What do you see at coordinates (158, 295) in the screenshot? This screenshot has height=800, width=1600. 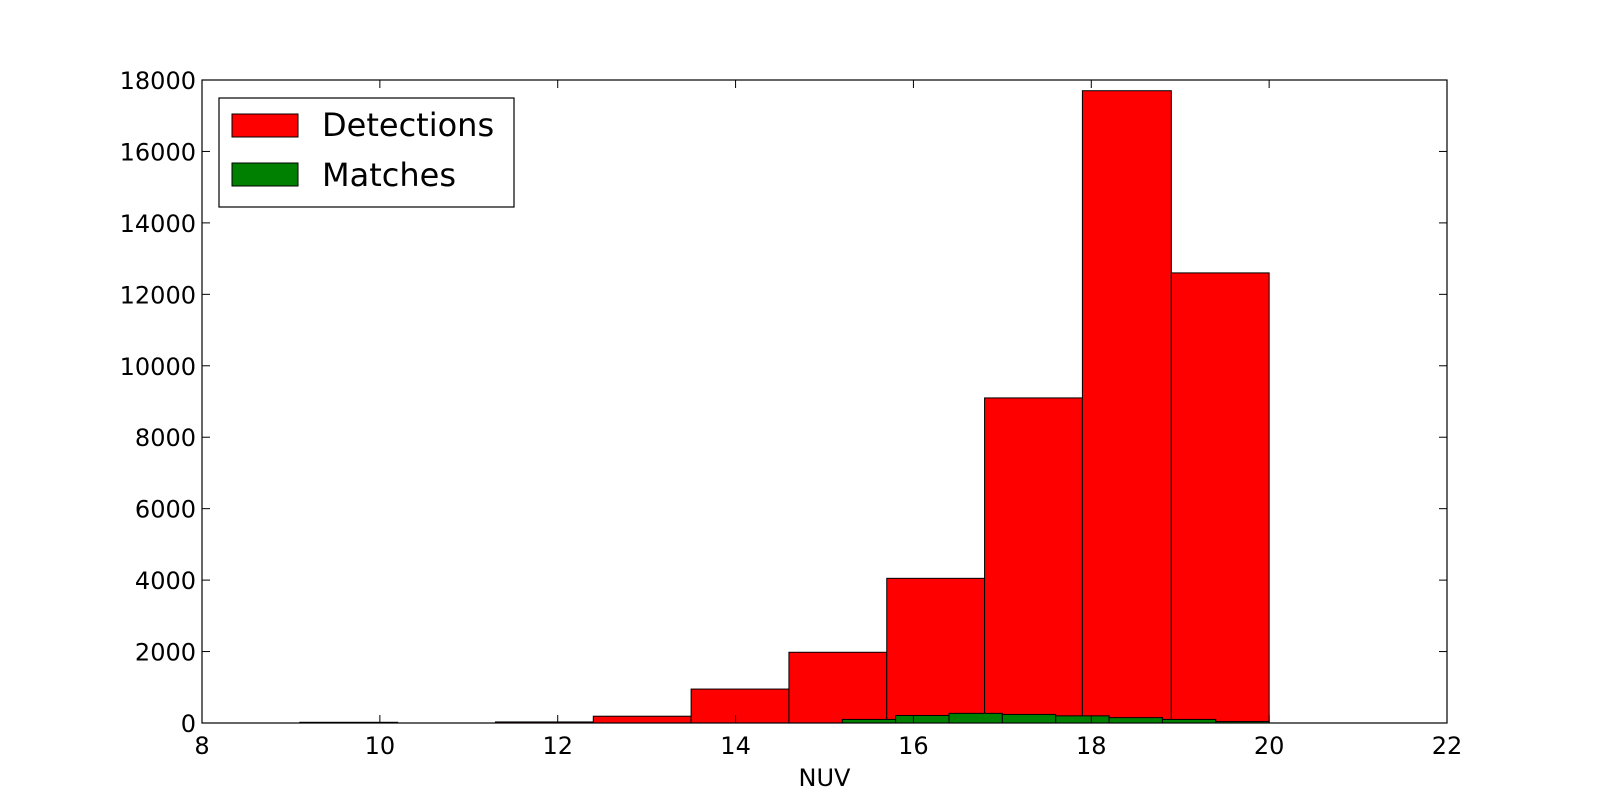 I see `y-tick-label: 12000` at bounding box center [158, 295].